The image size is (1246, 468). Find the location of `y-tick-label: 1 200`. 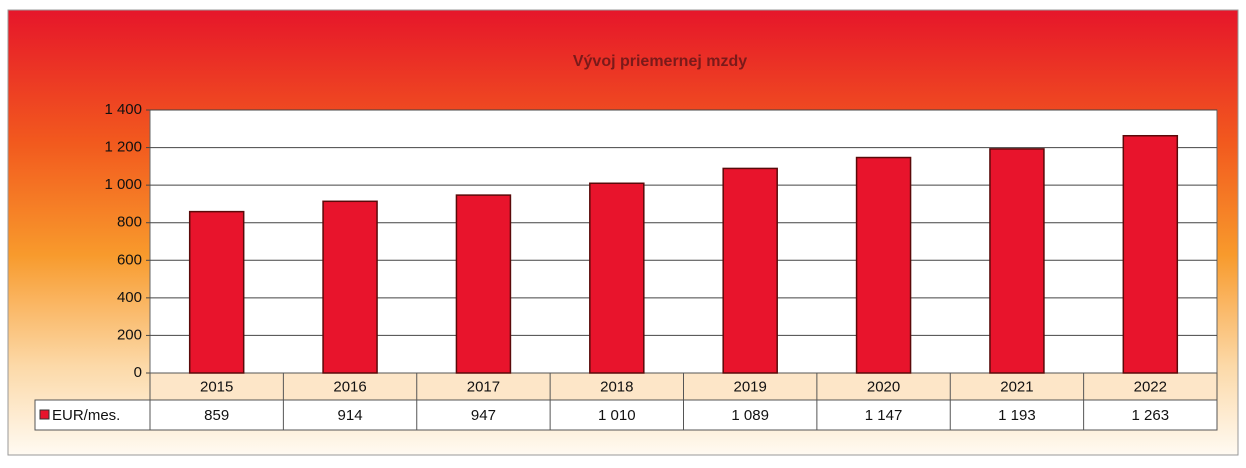

y-tick-label: 1 200 is located at coordinates (123, 147).